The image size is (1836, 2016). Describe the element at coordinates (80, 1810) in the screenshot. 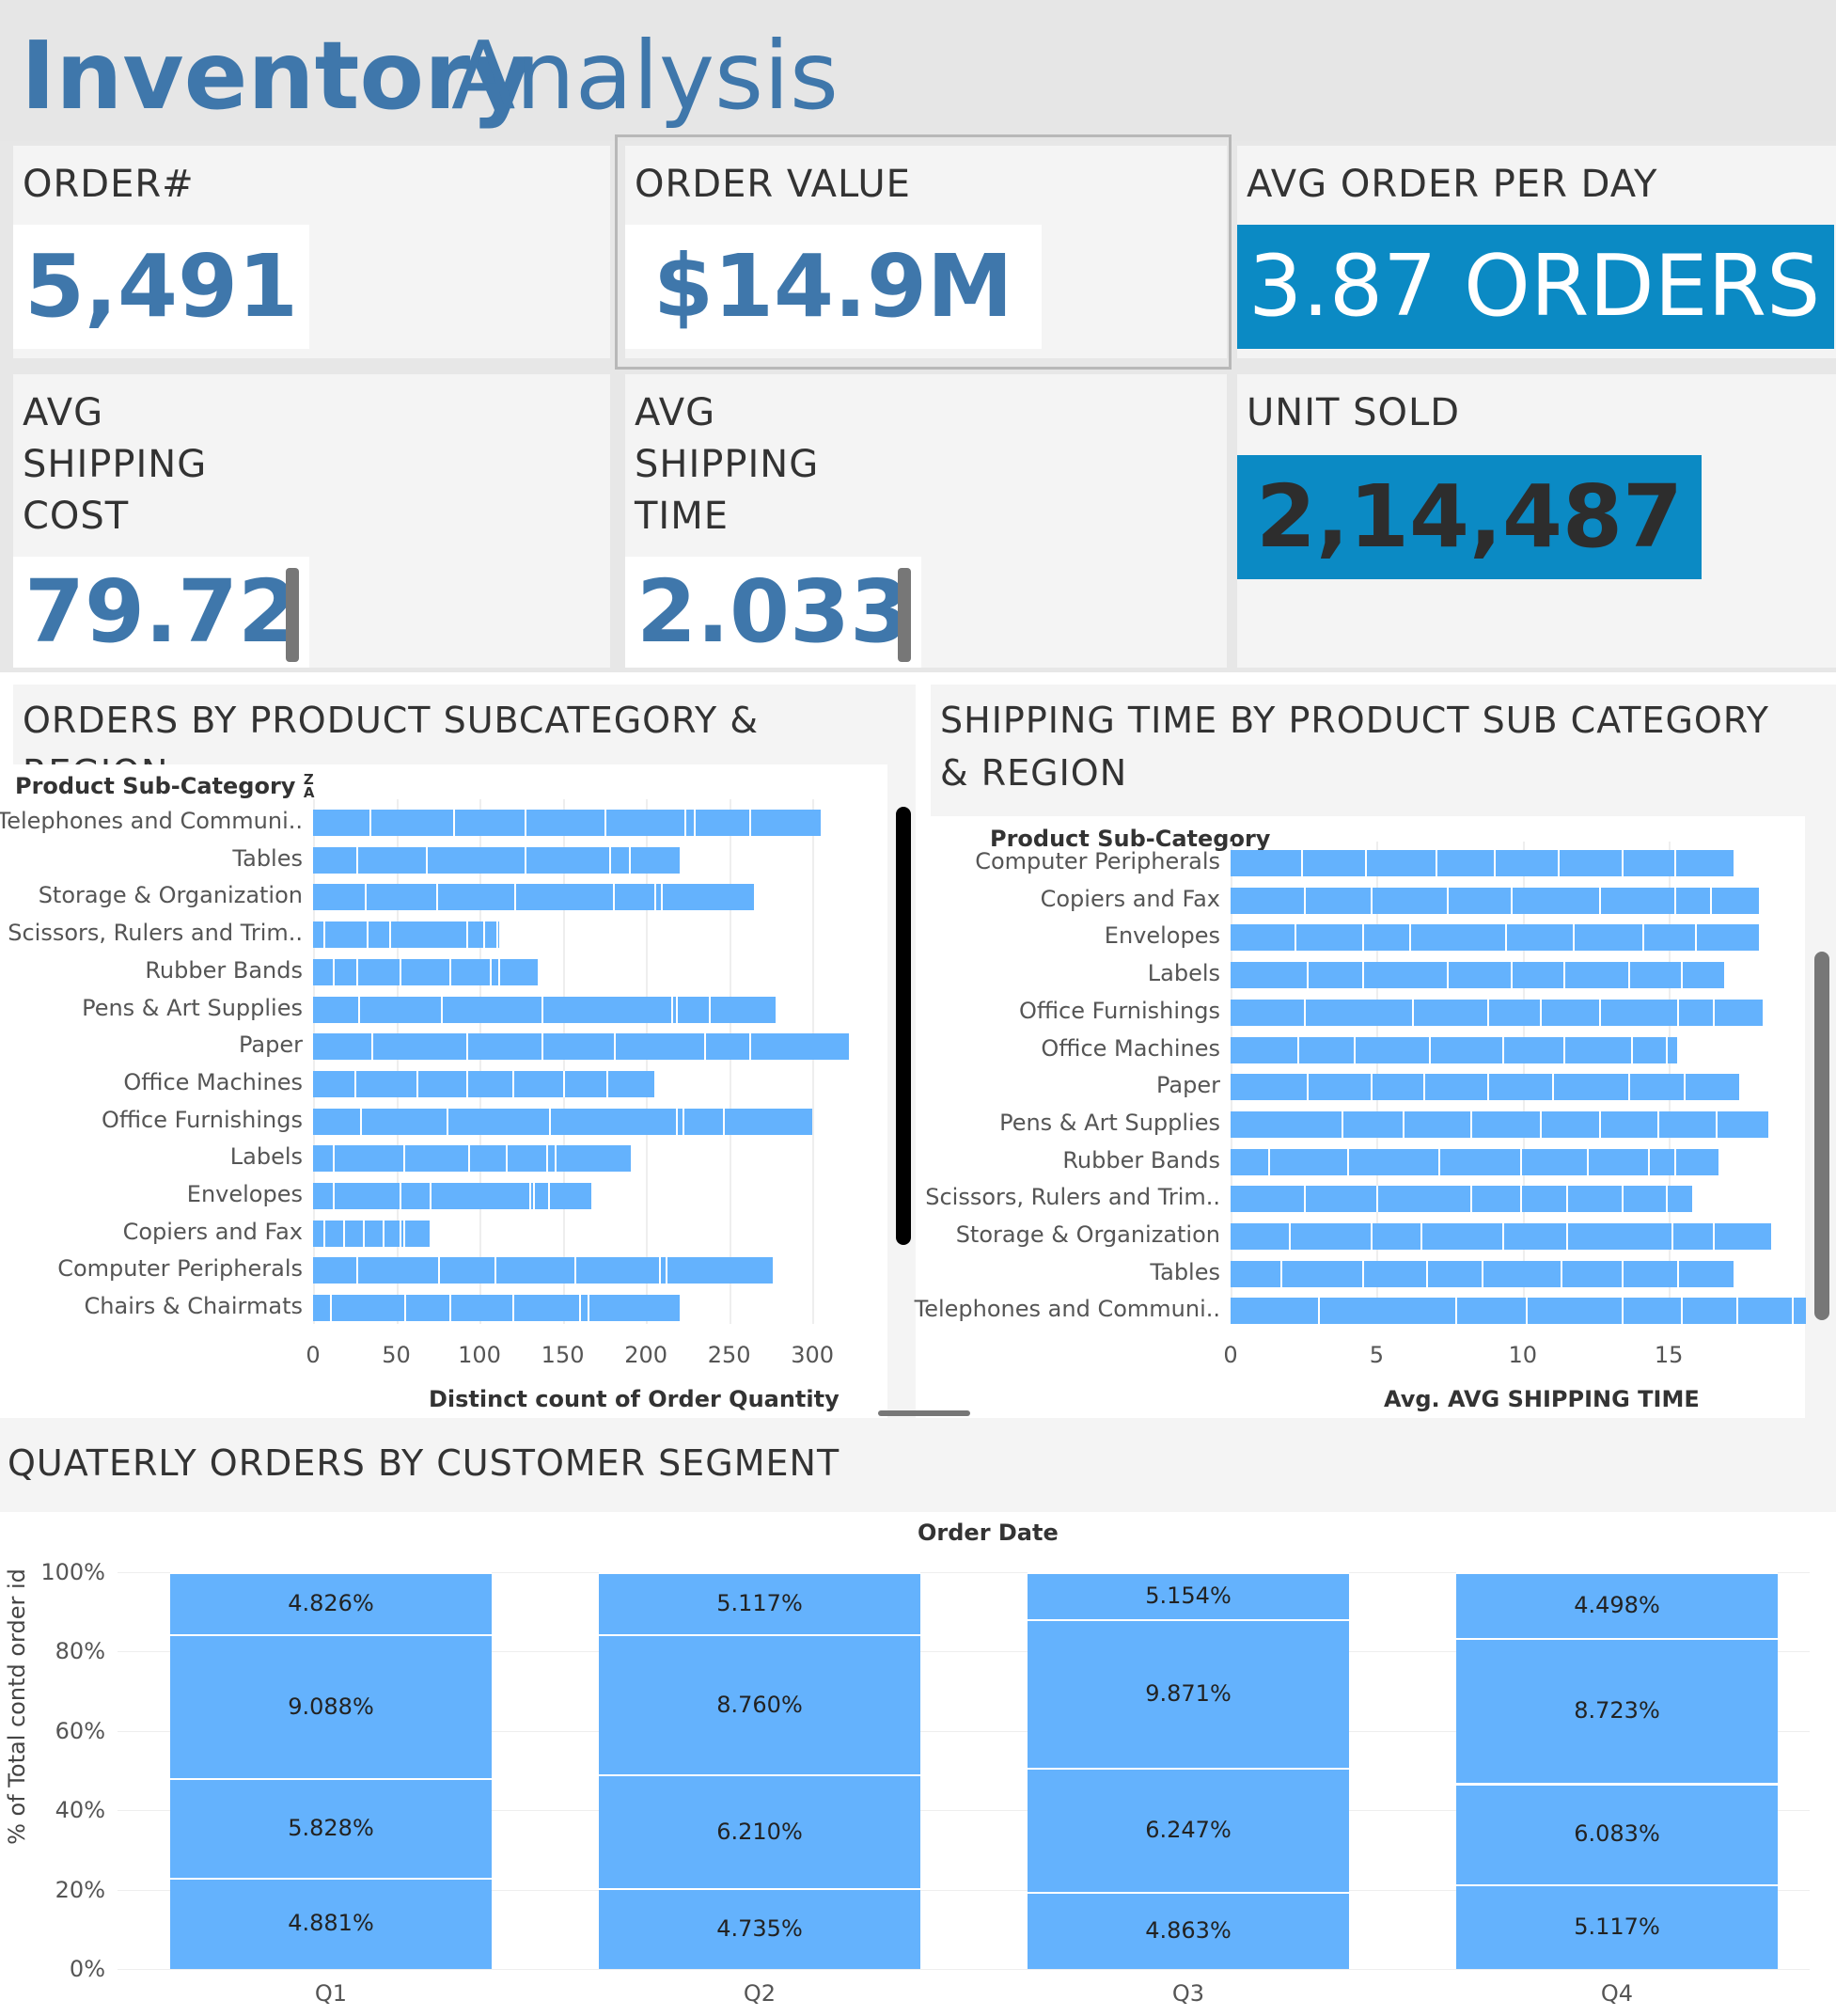

I see `y-tick-label: 40%` at that location.